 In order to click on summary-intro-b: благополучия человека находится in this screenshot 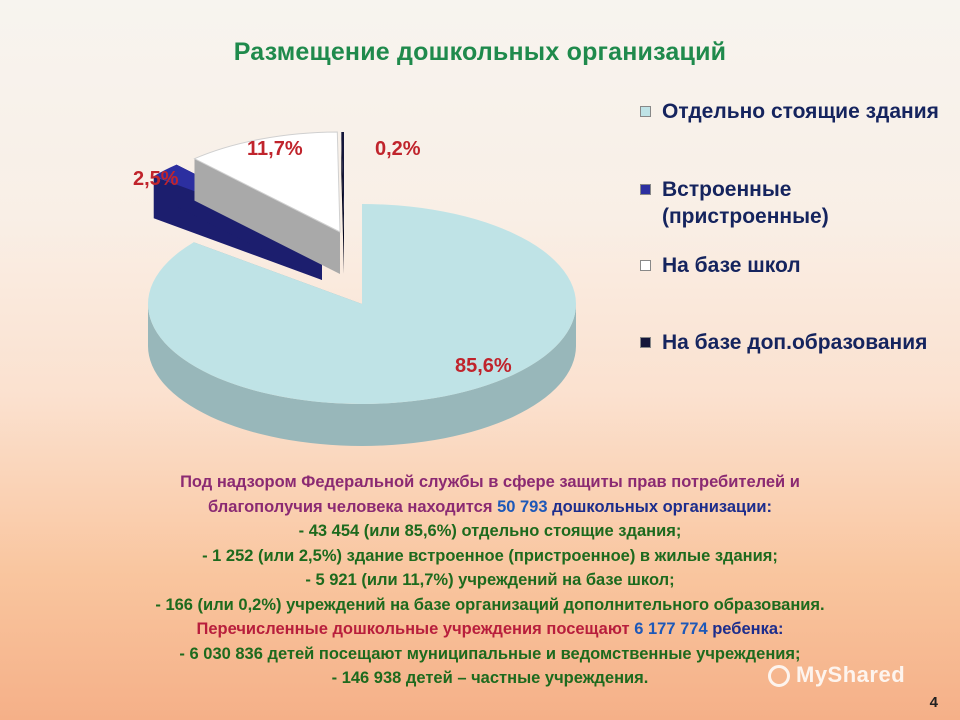, I will do `click(350, 506)`.